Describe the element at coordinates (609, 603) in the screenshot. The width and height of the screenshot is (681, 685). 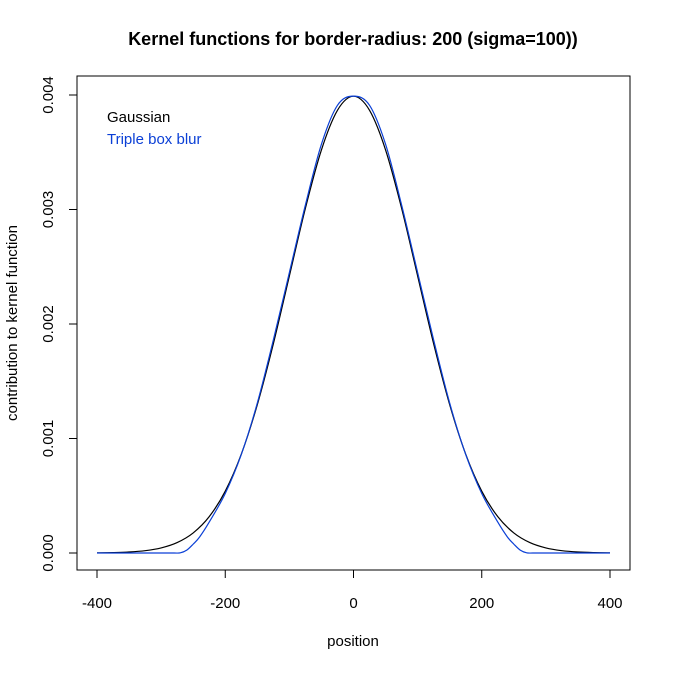
I see `x-tick-label: 400` at that location.